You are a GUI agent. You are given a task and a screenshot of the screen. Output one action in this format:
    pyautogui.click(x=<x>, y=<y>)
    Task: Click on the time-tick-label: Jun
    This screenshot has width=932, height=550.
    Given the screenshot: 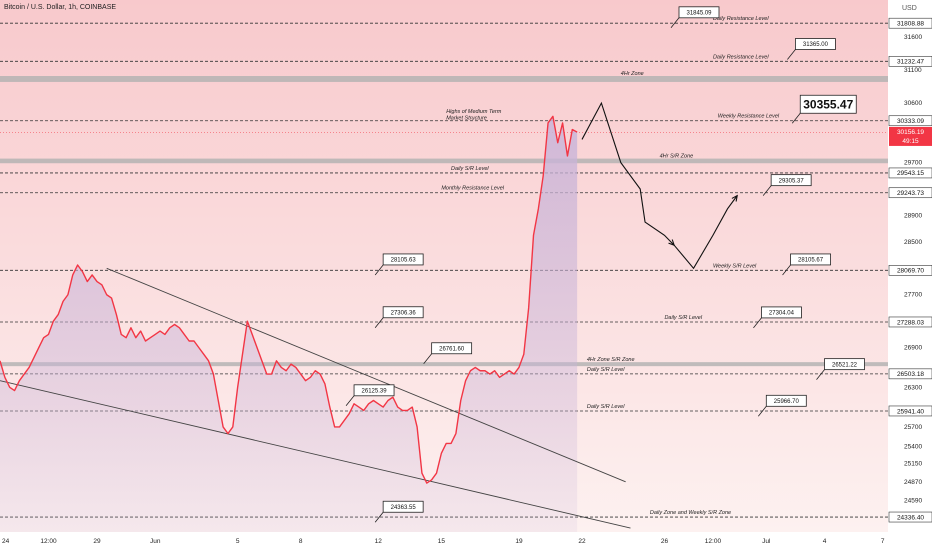 What is the action you would take?
    pyautogui.click(x=155, y=541)
    